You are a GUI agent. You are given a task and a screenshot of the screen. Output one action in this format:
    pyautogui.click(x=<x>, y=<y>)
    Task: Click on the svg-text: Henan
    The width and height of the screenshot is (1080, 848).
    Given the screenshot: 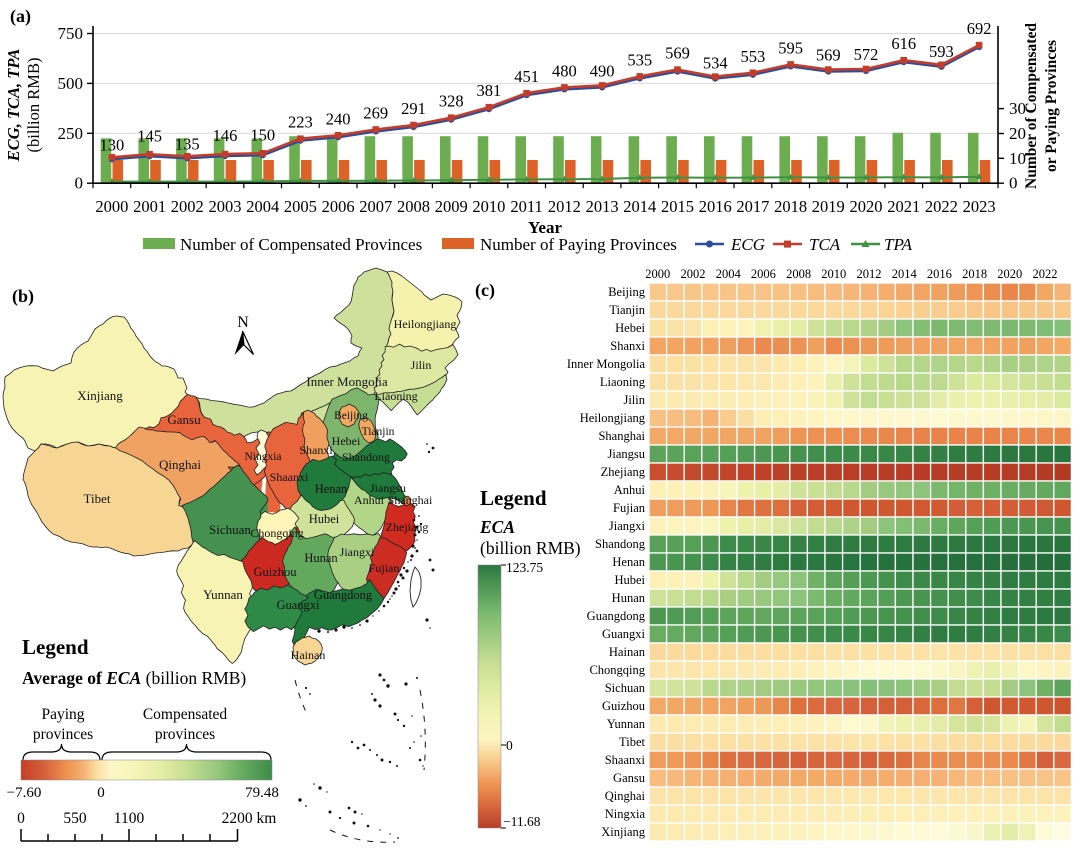 What is the action you would take?
    pyautogui.click(x=628, y=562)
    